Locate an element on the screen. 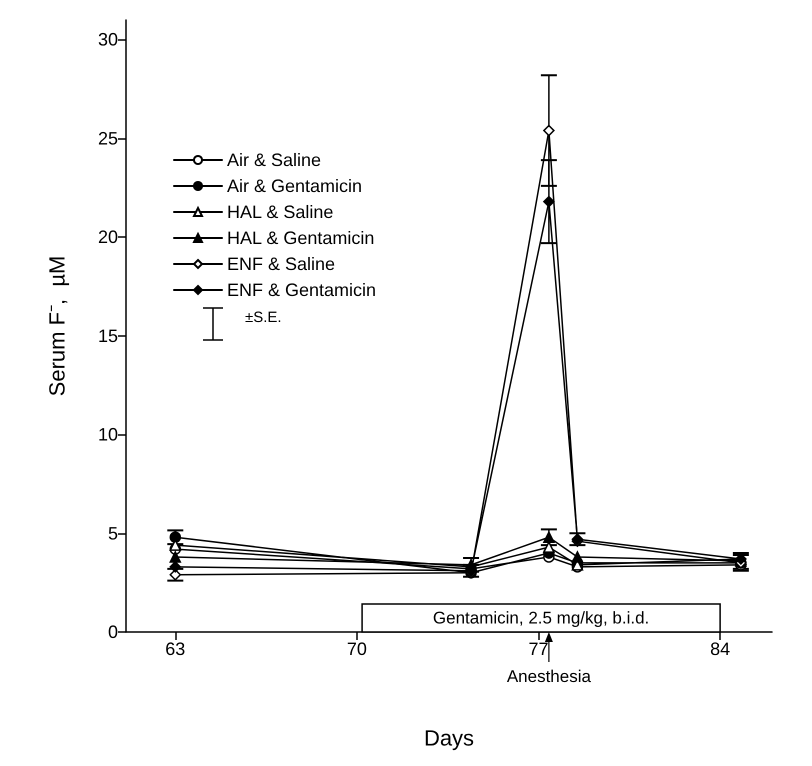  y-tick-label: 0 is located at coordinates (113, 632).